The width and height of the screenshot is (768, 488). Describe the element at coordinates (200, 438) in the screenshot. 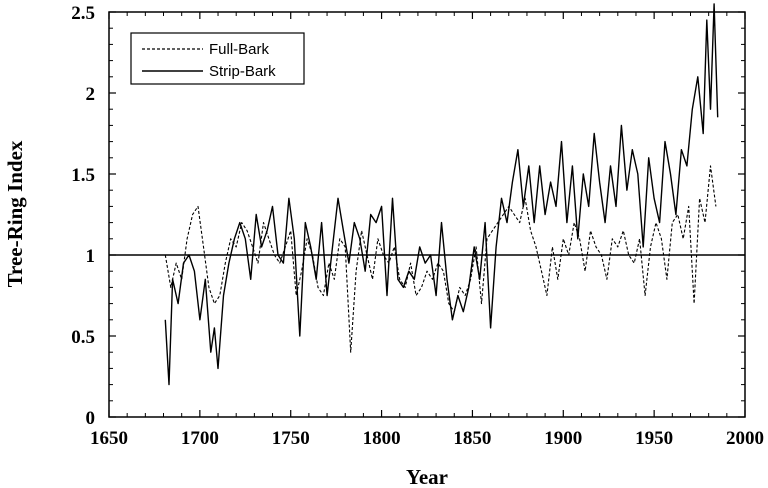

I see `x-tick-label: 1700` at that location.